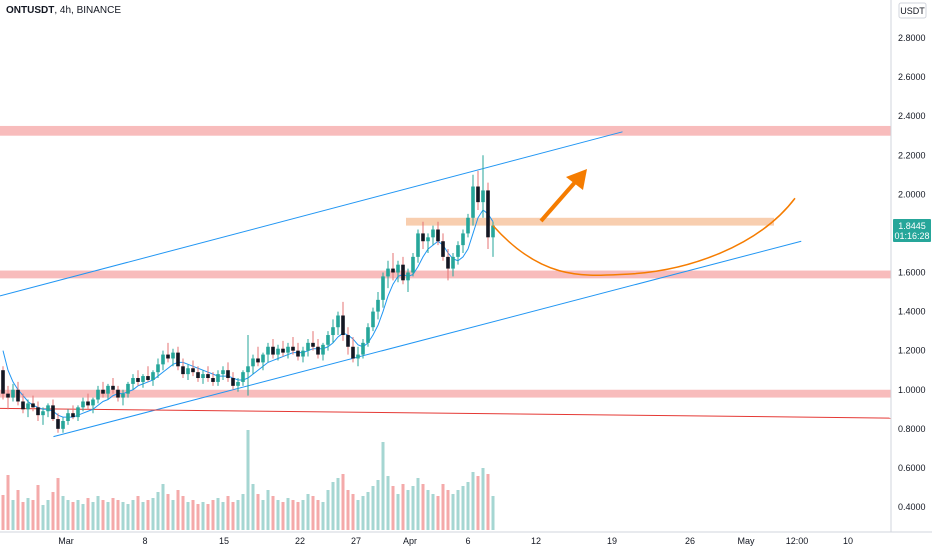 The height and width of the screenshot is (550, 932). I want to click on time-tick-label: May, so click(746, 541).